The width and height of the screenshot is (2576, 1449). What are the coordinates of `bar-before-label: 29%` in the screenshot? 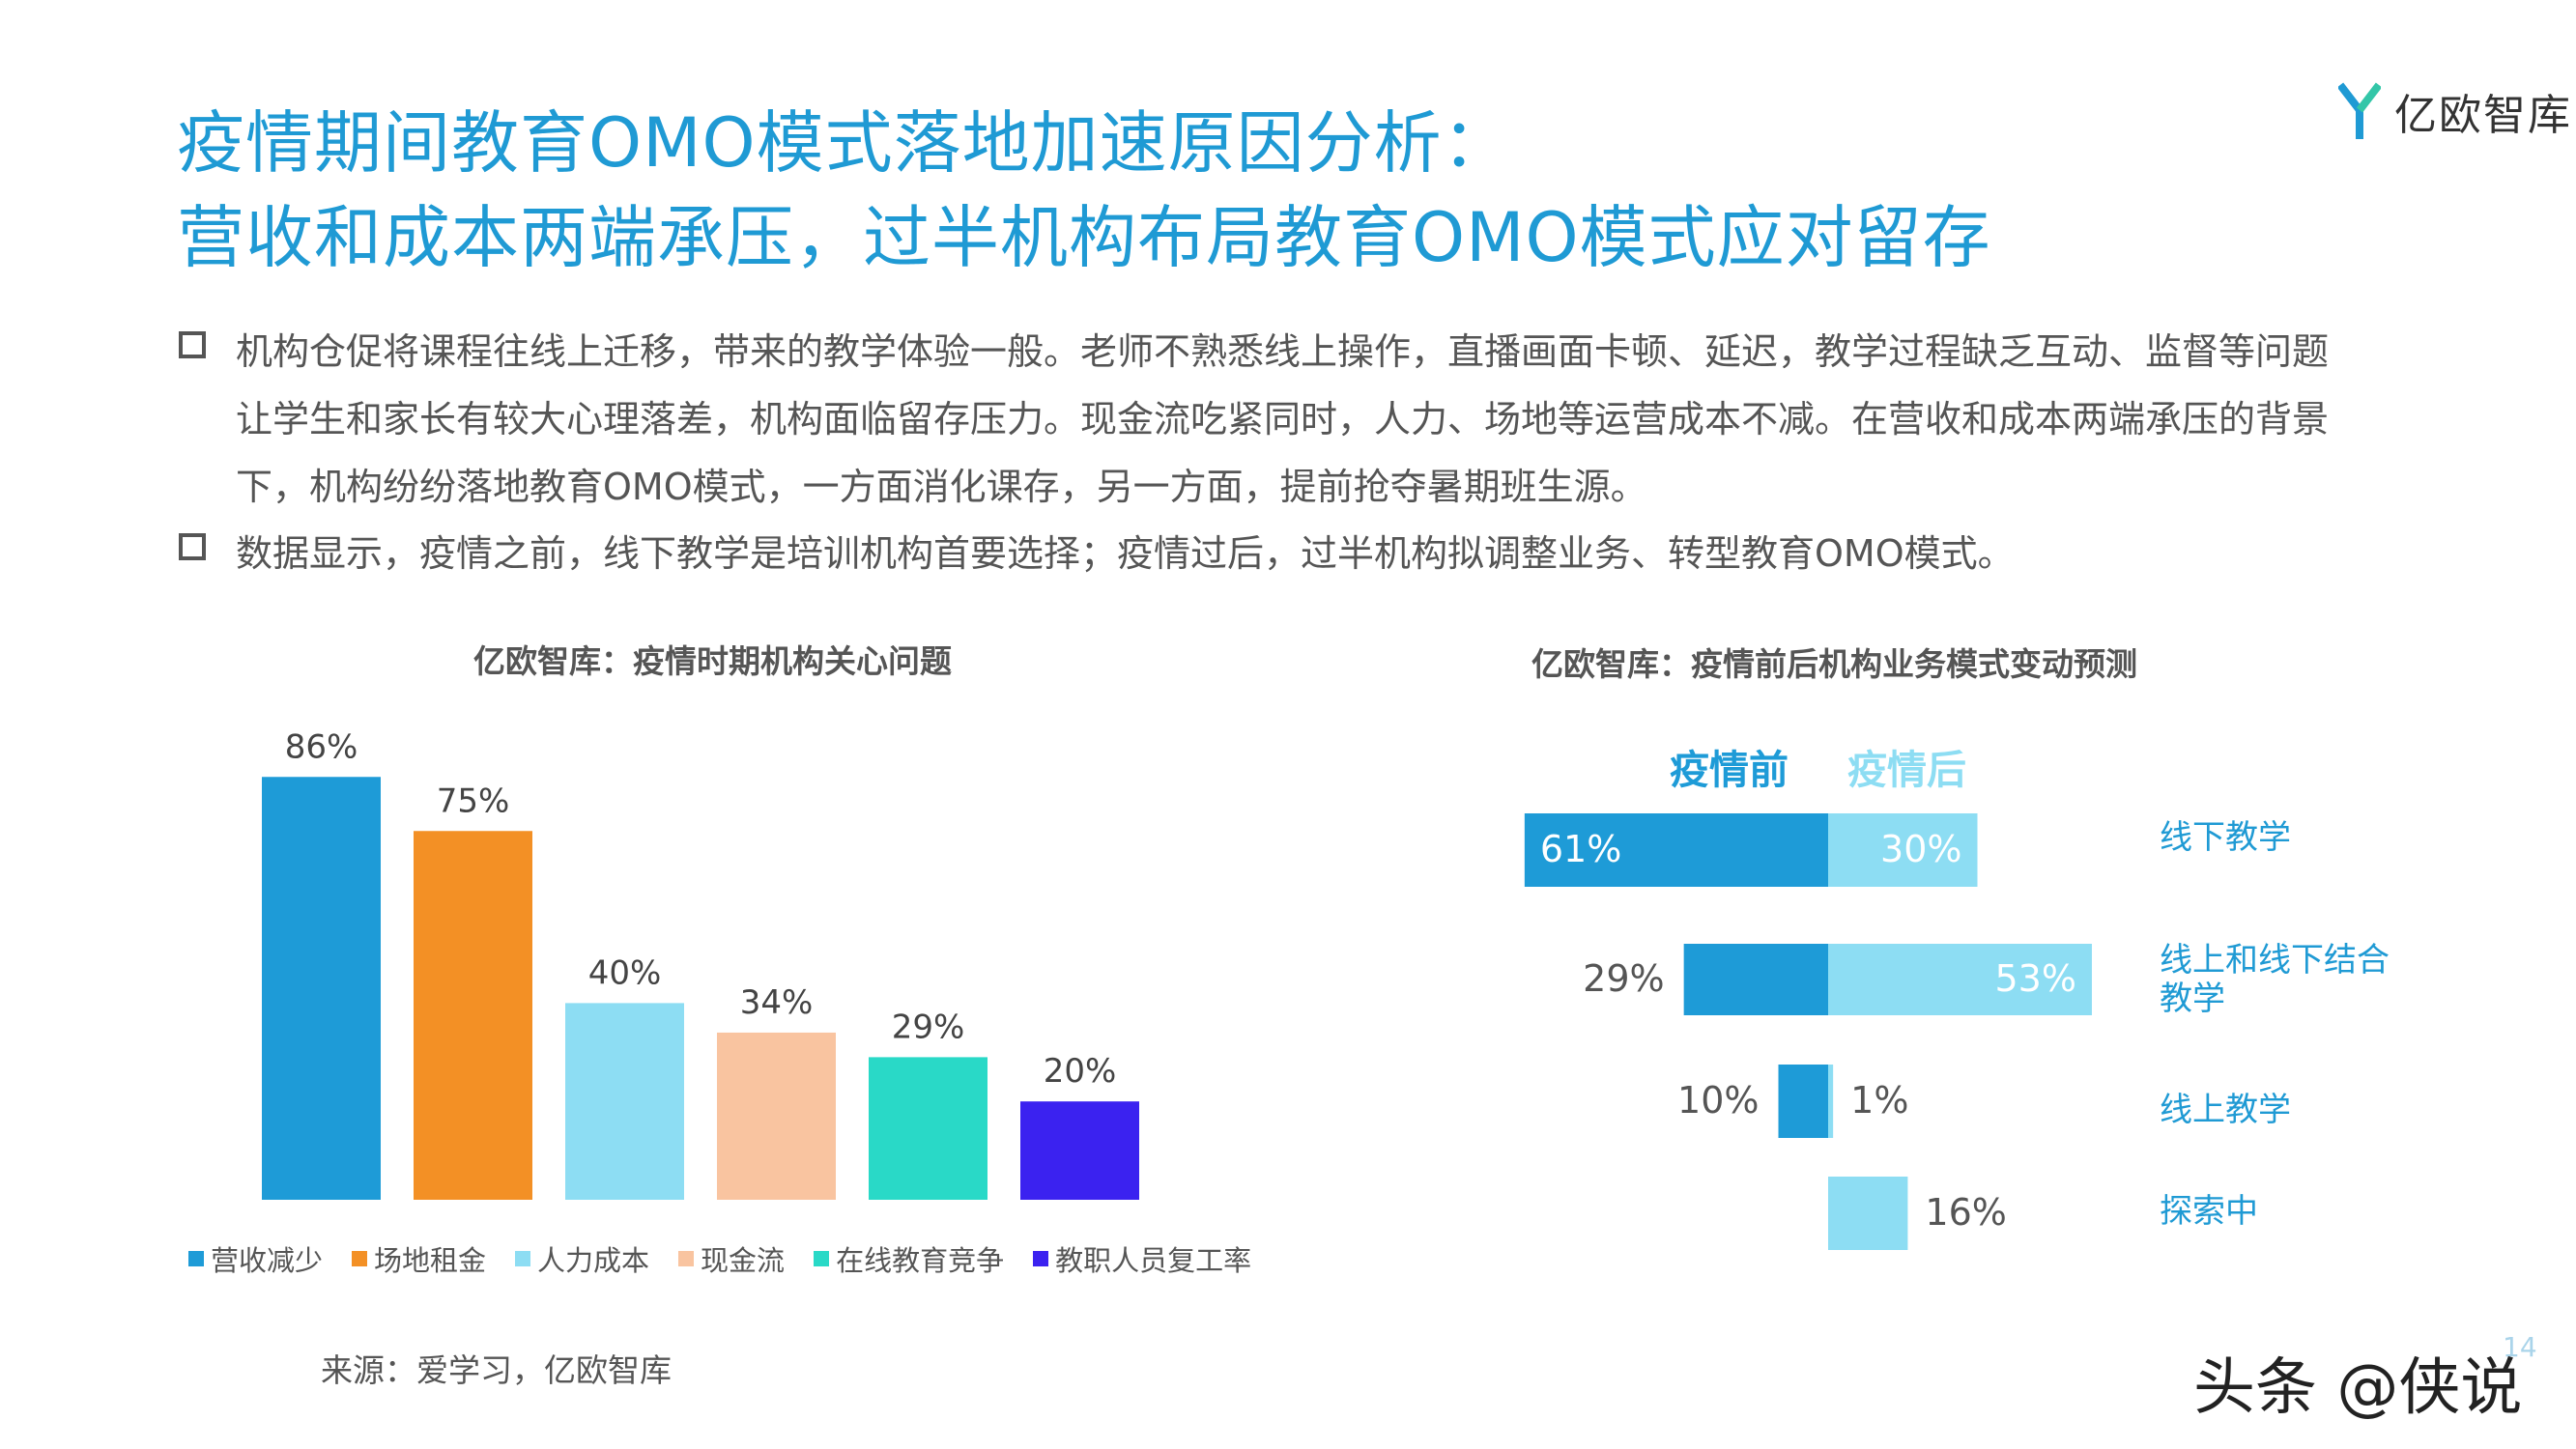 It's located at (1624, 978).